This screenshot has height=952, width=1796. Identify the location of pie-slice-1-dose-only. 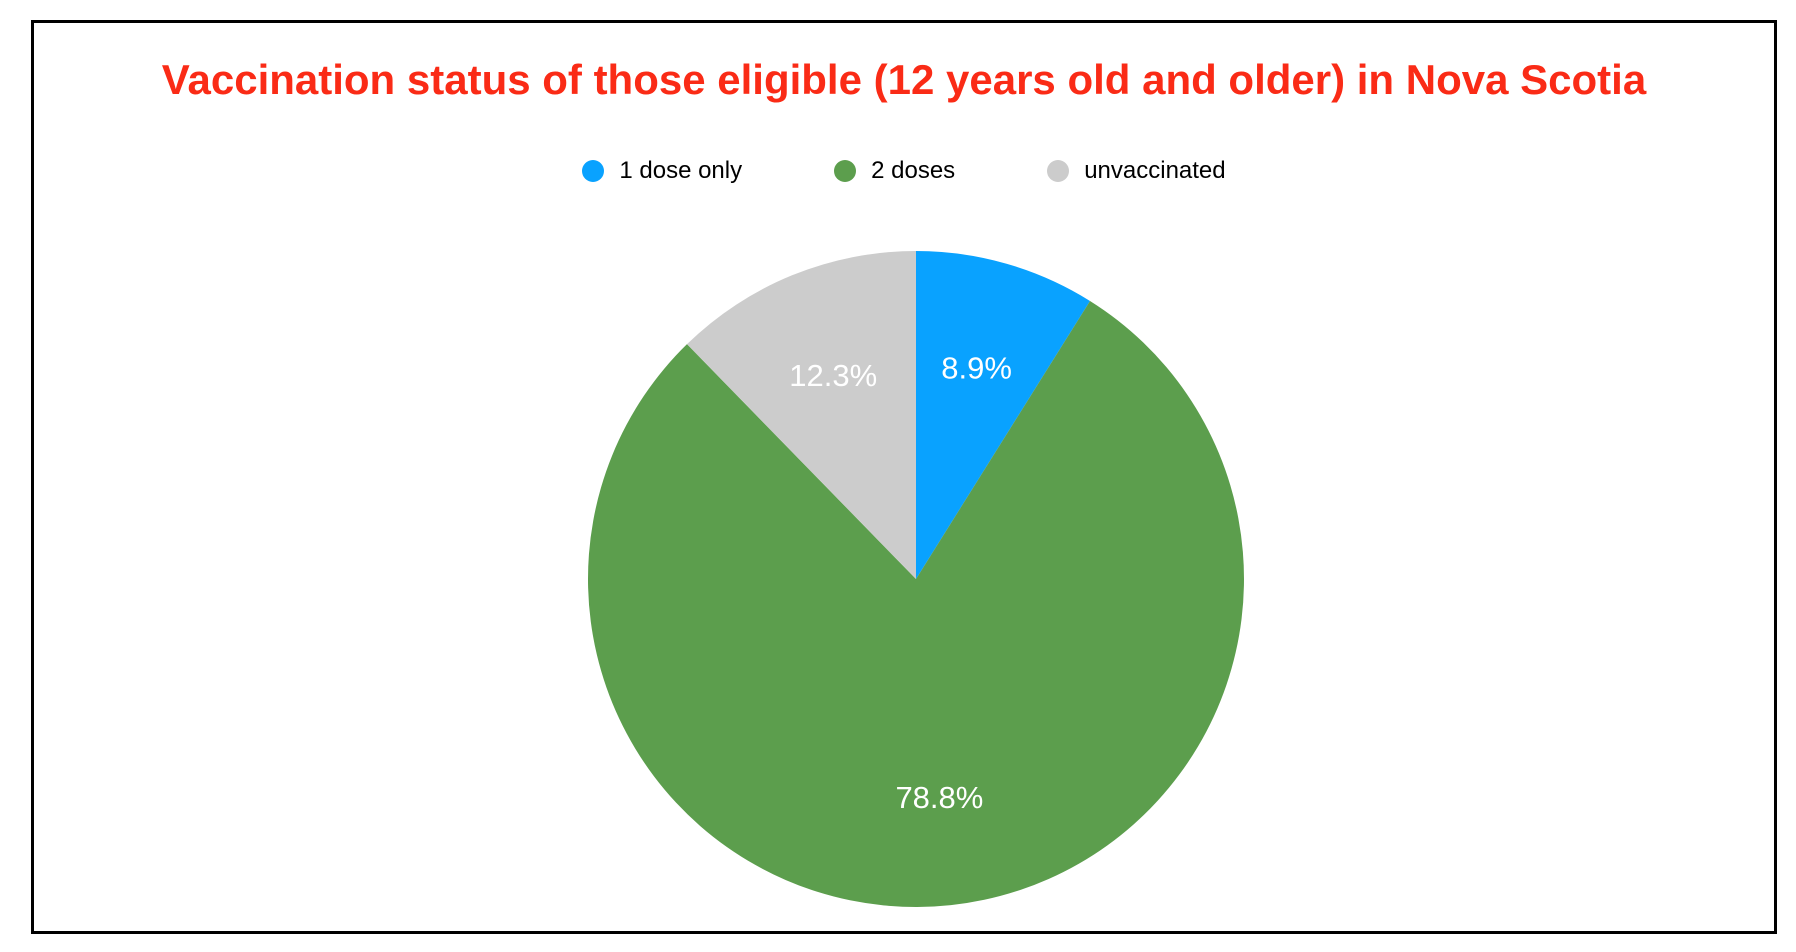
(1003, 415).